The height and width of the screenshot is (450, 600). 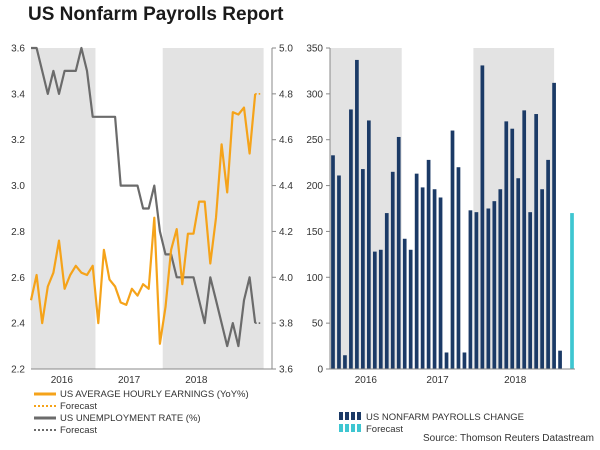 I want to click on bar-y-tick-label: 100, so click(x=314, y=278).